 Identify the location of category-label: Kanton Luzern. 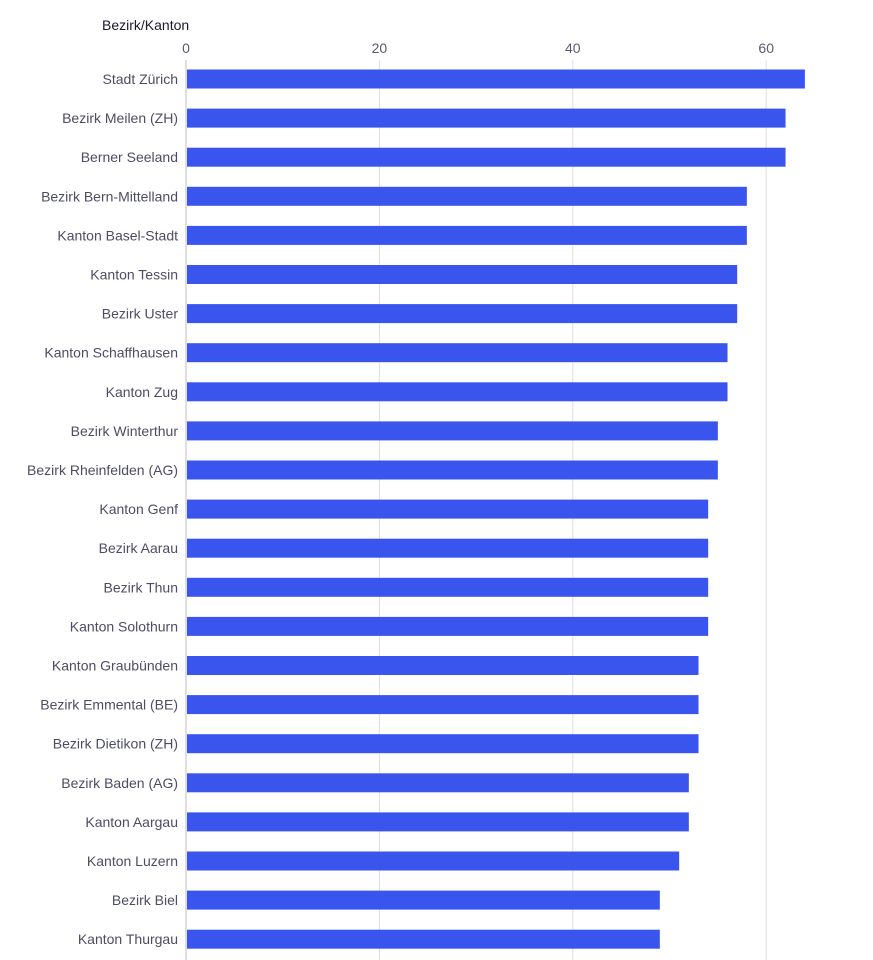
(132, 861).